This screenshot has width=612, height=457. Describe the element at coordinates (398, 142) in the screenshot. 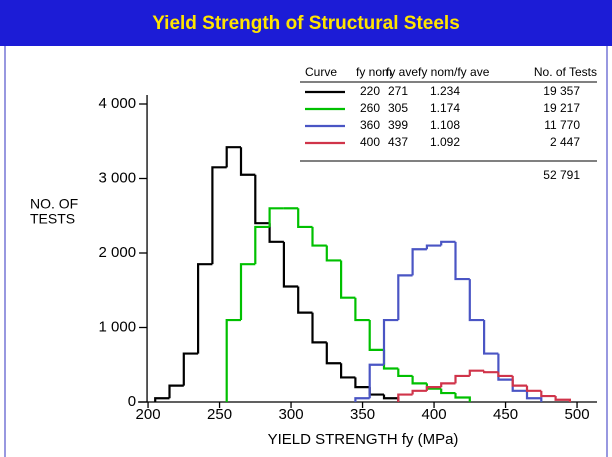

I see `table-cell: 437` at that location.